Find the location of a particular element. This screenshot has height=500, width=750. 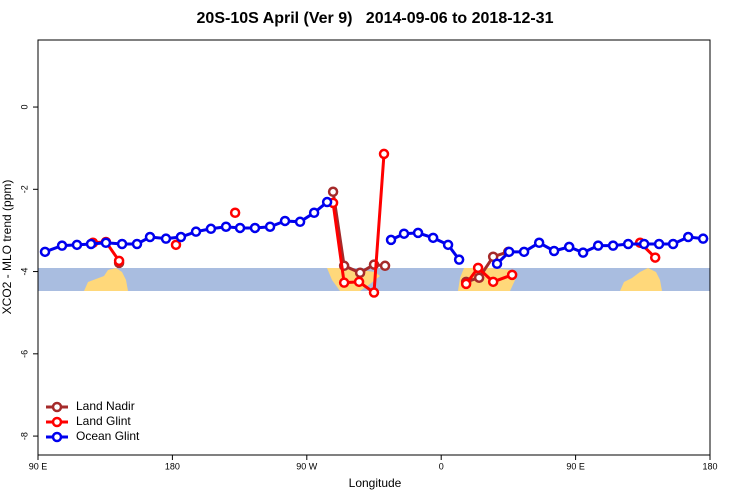

y-axis-label: XCO2 - MLO trend (ppm) is located at coordinates (7, 247).